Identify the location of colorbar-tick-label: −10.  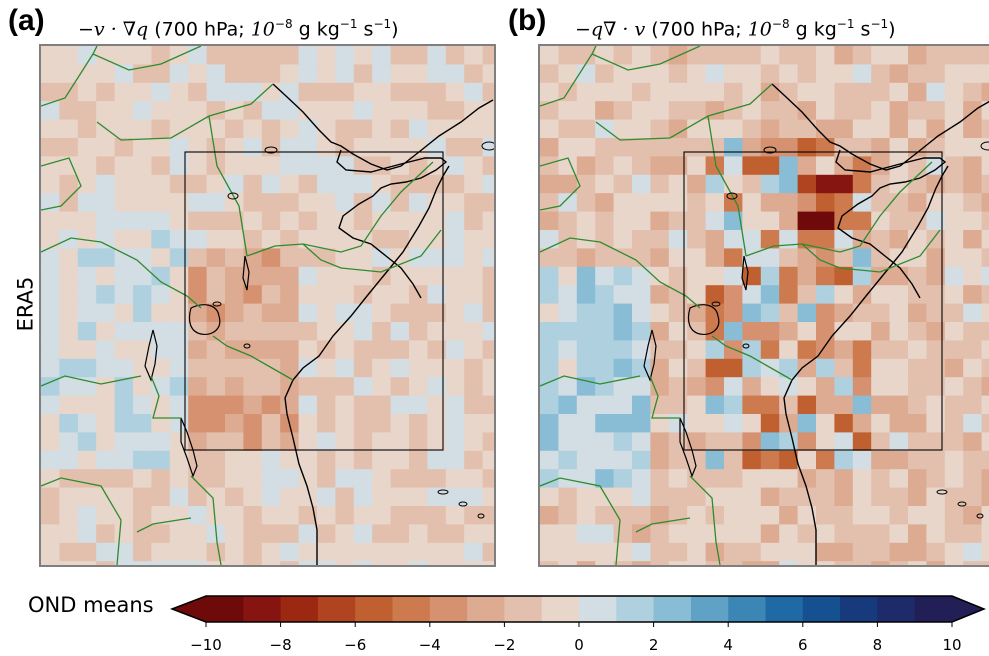
(206, 645).